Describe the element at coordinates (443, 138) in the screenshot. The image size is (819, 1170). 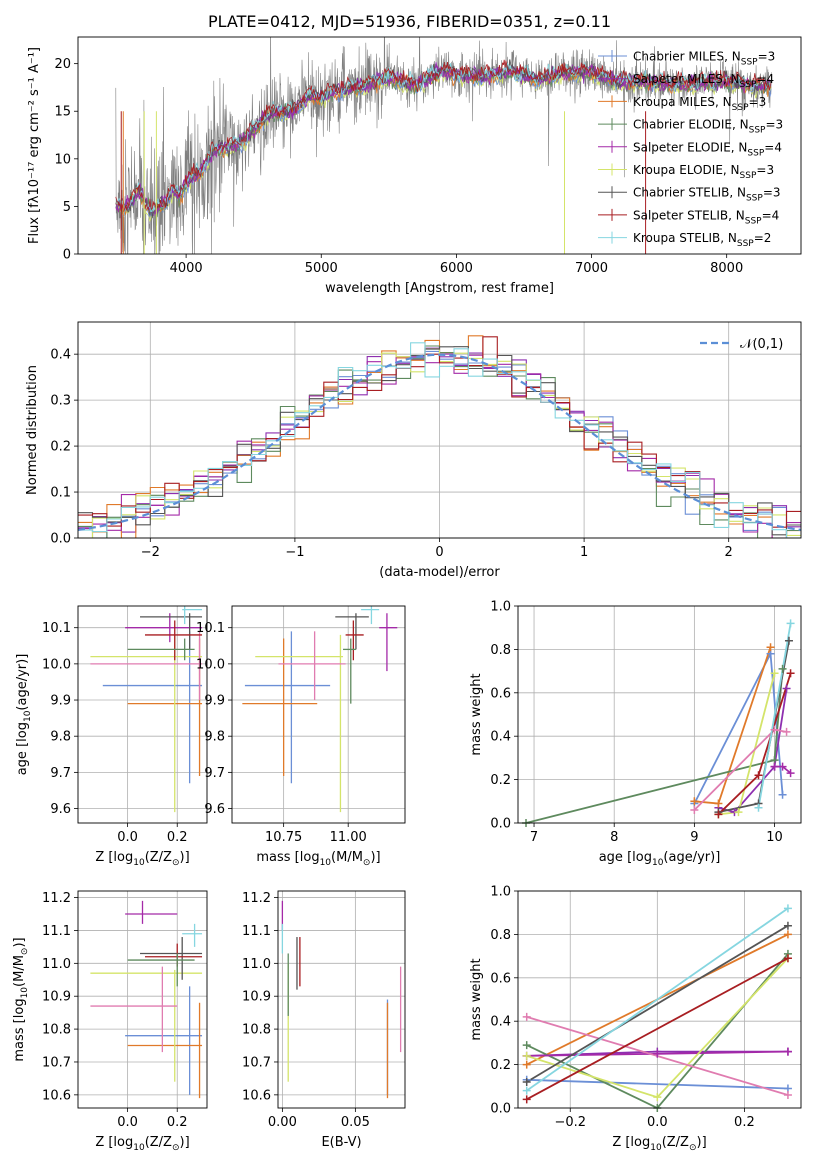
I see `model-fit-salpeter_miles` at that location.